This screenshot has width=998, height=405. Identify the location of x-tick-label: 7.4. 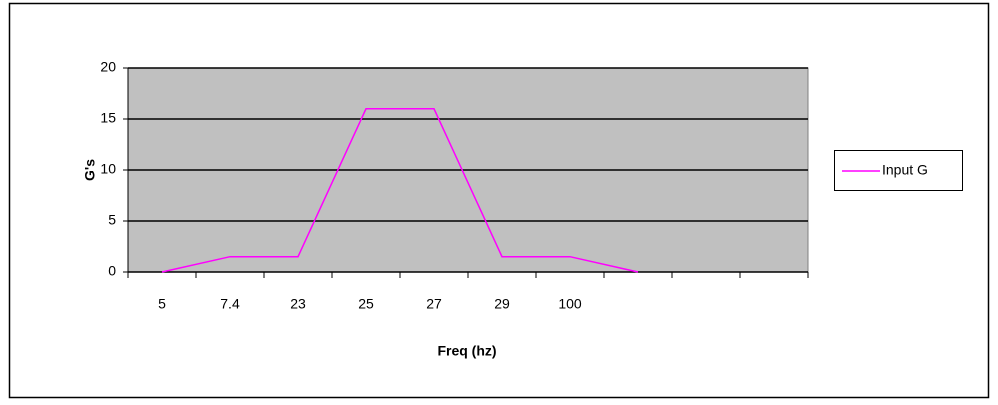
(230, 304).